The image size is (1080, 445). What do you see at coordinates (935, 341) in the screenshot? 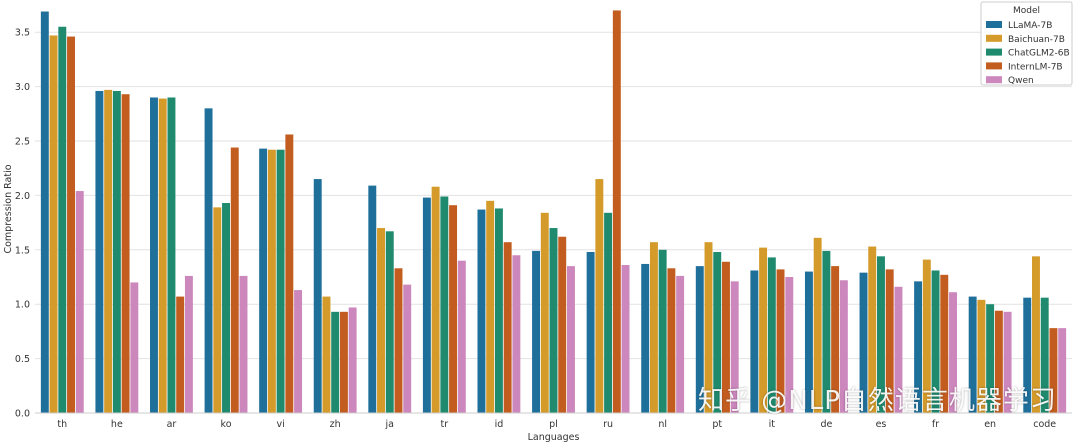
I see `bar-fr-chatglm2-6b` at bounding box center [935, 341].